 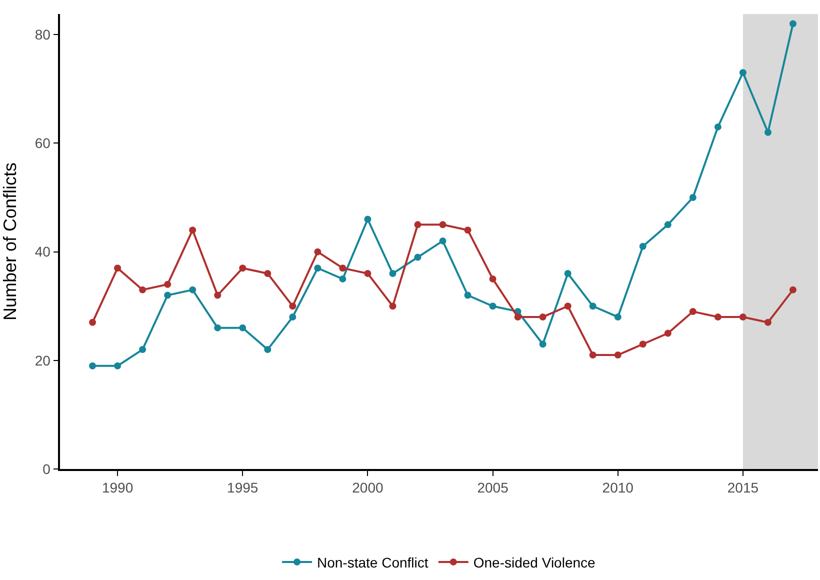 What do you see at coordinates (42, 360) in the screenshot?
I see `y-tick-label: 20` at bounding box center [42, 360].